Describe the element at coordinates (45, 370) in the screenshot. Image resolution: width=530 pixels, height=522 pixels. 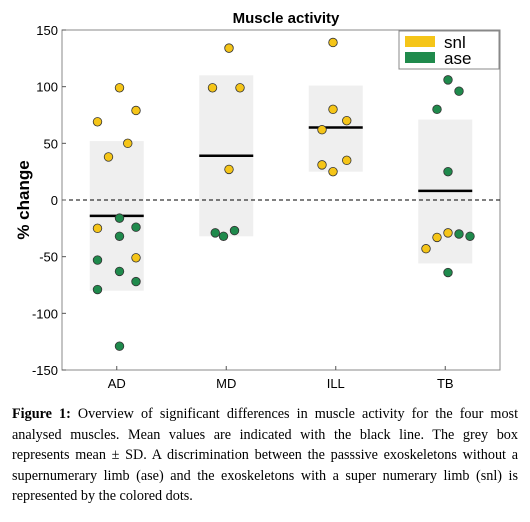
I see `y-tick-label: -150` at that location.